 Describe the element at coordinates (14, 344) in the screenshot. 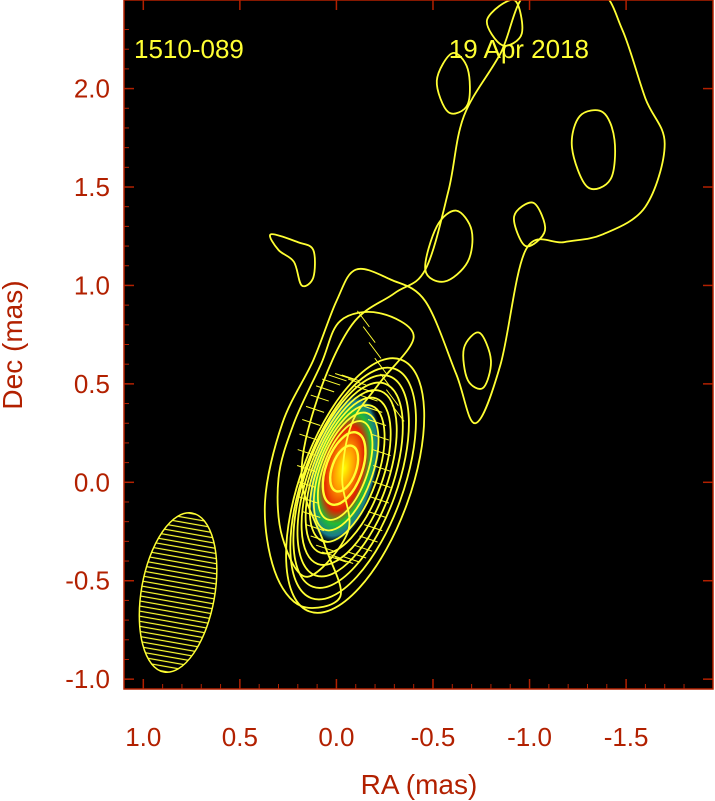

I see `y-axis-title: Dec (mas)` at that location.